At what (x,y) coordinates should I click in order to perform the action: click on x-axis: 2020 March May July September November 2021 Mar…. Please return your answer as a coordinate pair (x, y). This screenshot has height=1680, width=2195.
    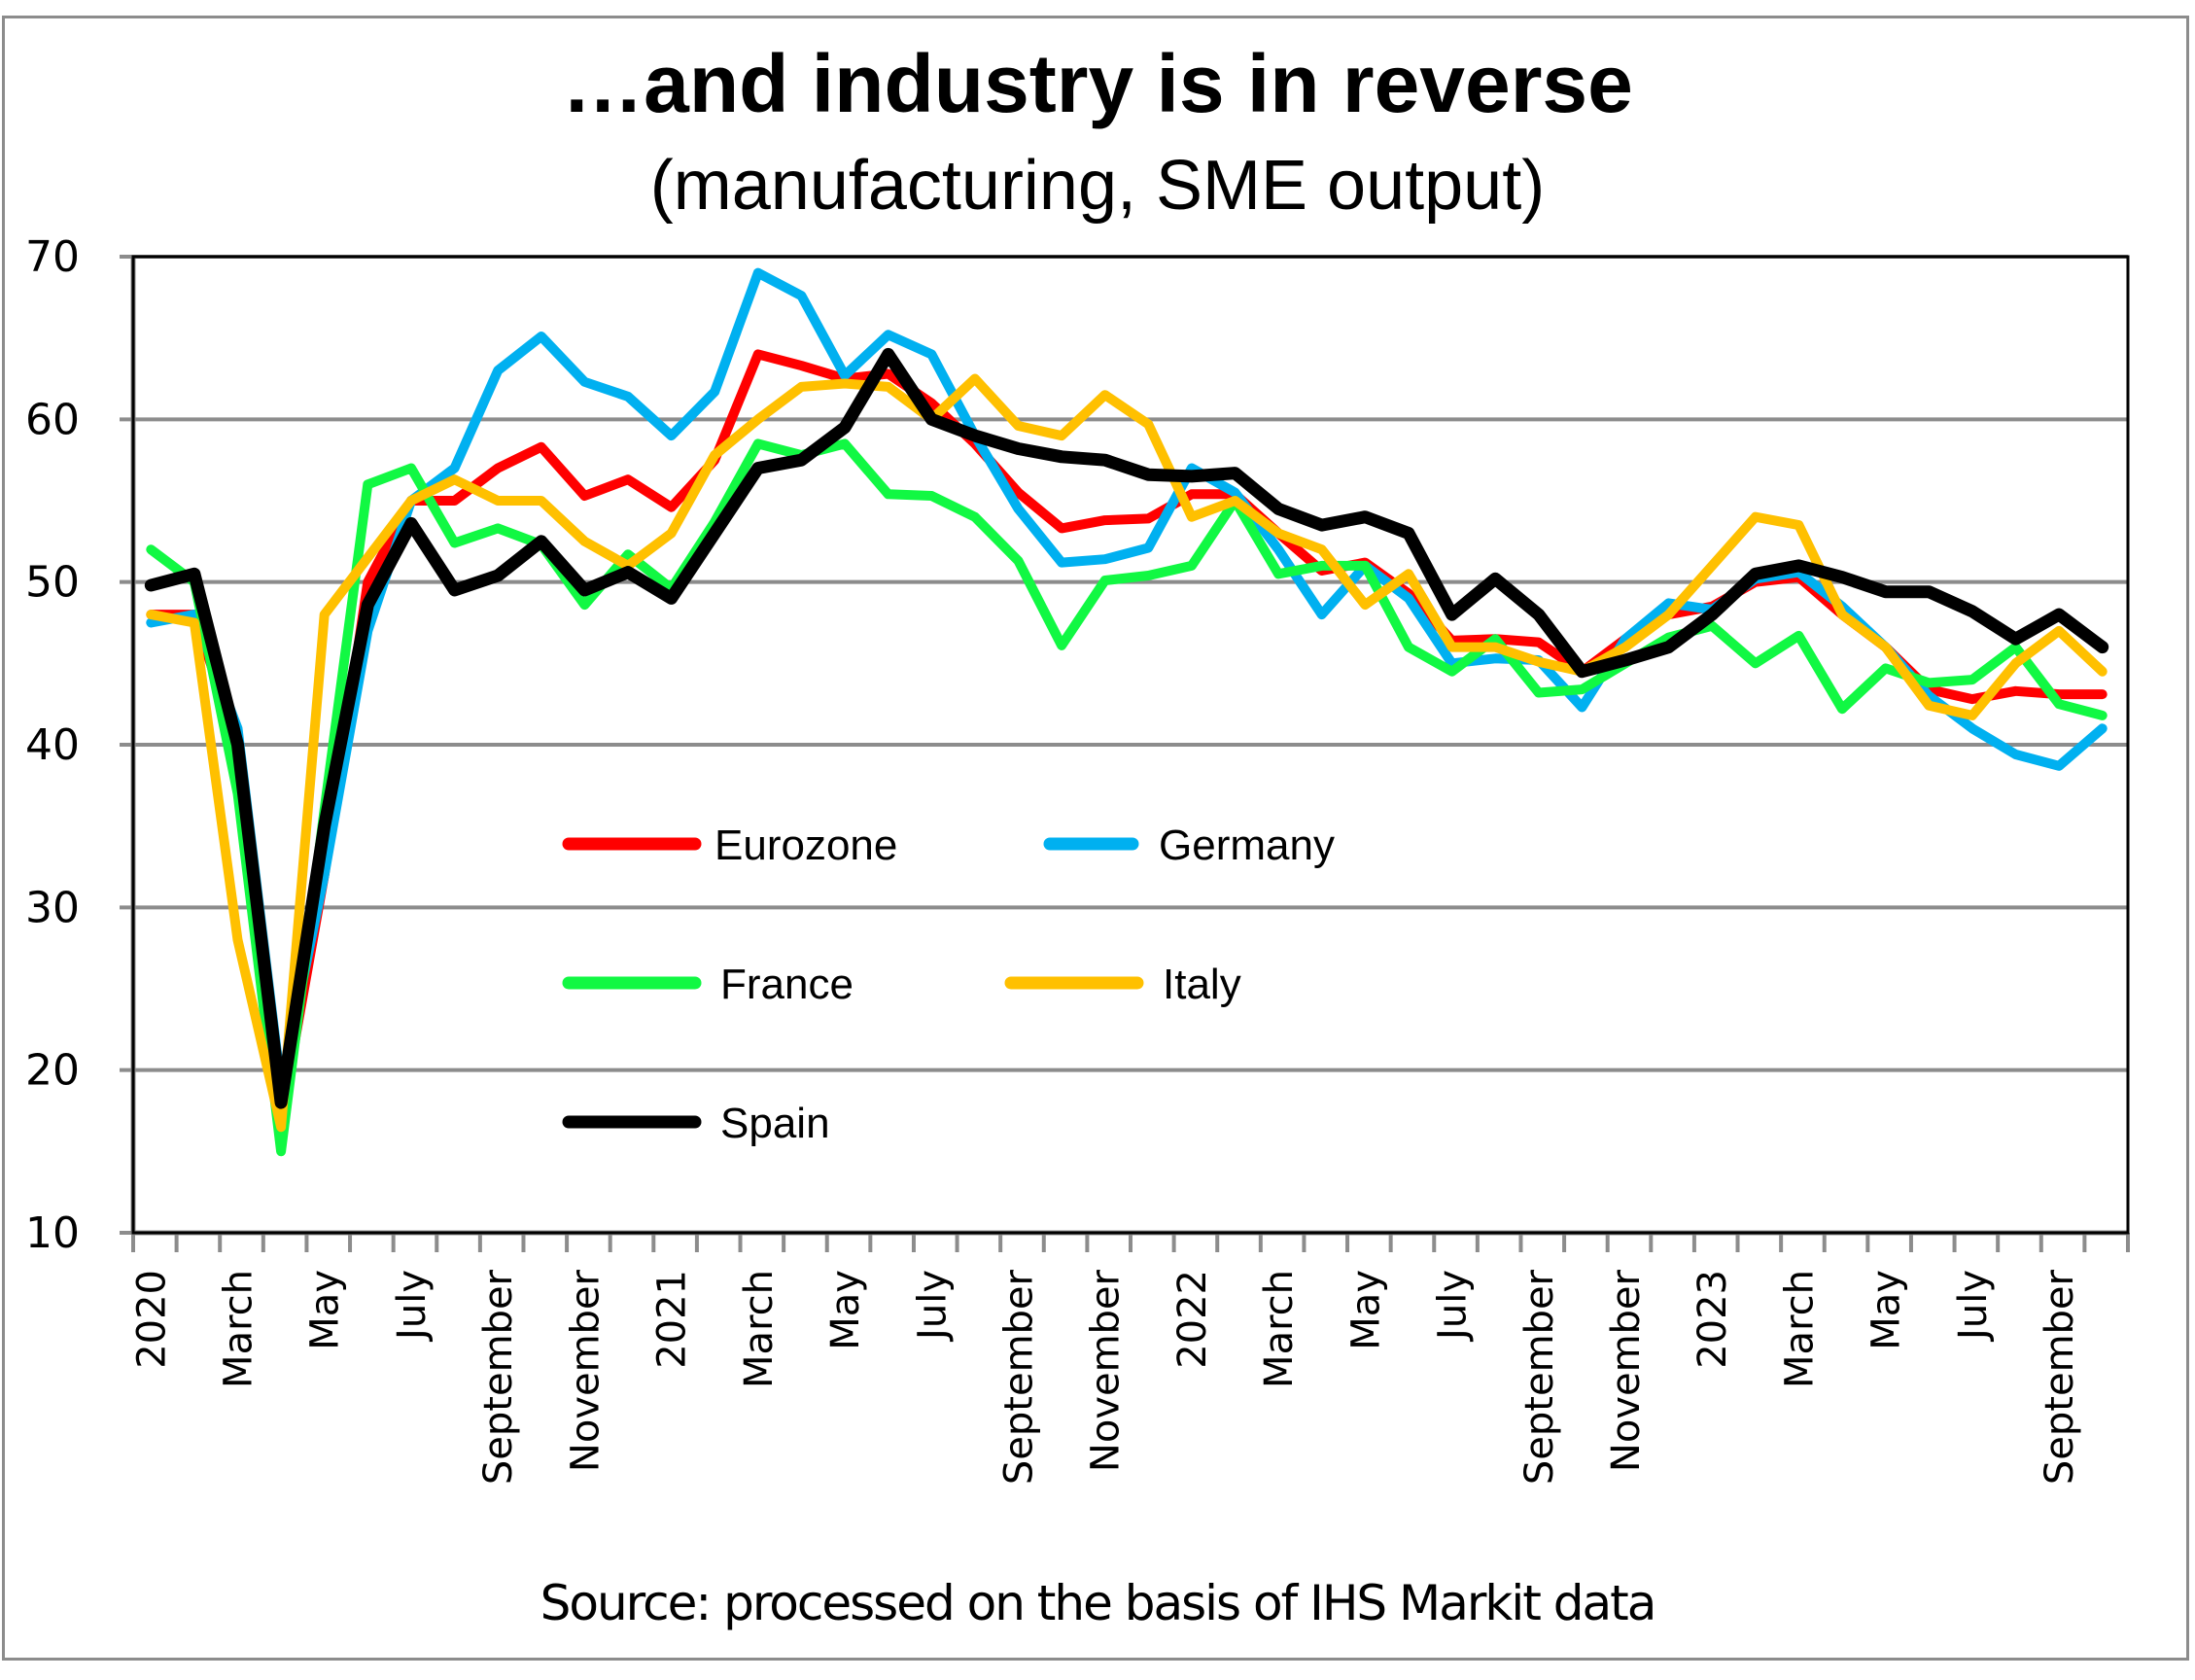
    Looking at the image, I should click on (1129, 1357).